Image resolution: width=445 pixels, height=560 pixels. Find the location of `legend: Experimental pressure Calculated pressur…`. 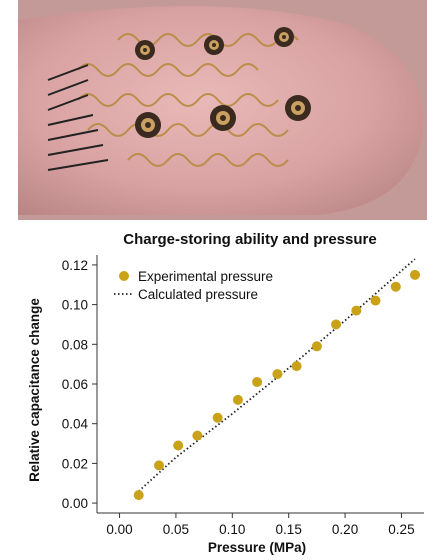

legend: Experimental pressure Calculated pressur… is located at coordinates (193, 285).